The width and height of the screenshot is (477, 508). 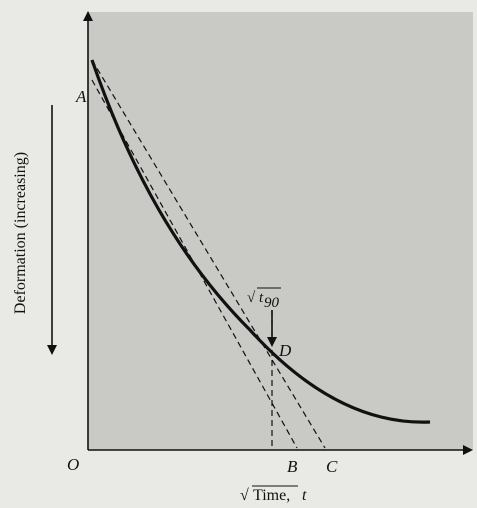 I want to click on x-axis-label: √ Time, t, so click(x=273, y=494).